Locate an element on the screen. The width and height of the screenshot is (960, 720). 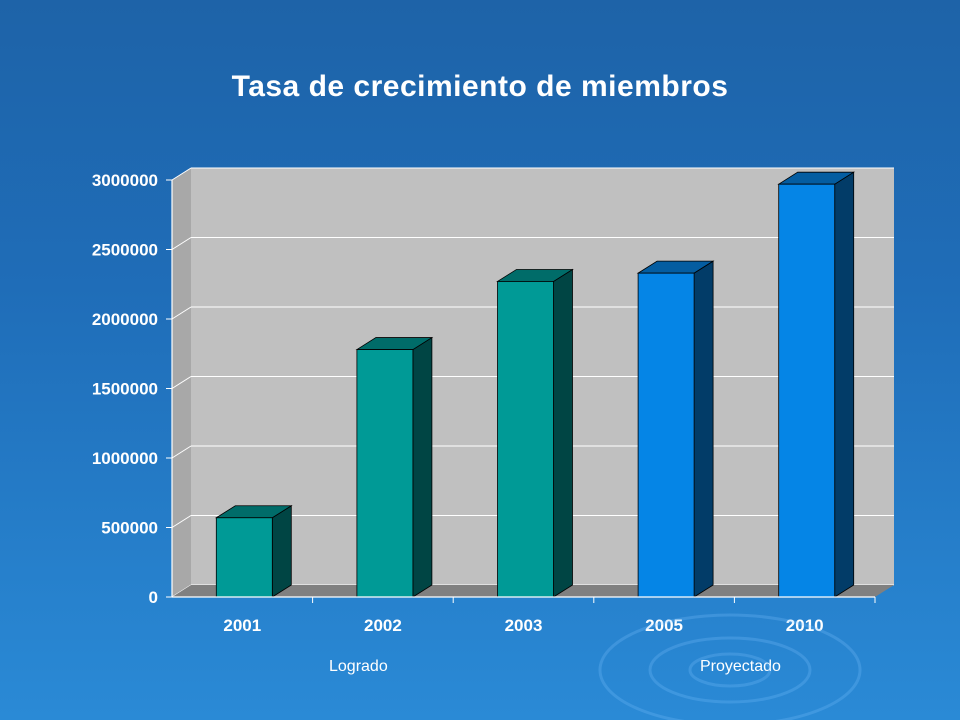
achieved-label: Logrado is located at coordinates (358, 666).